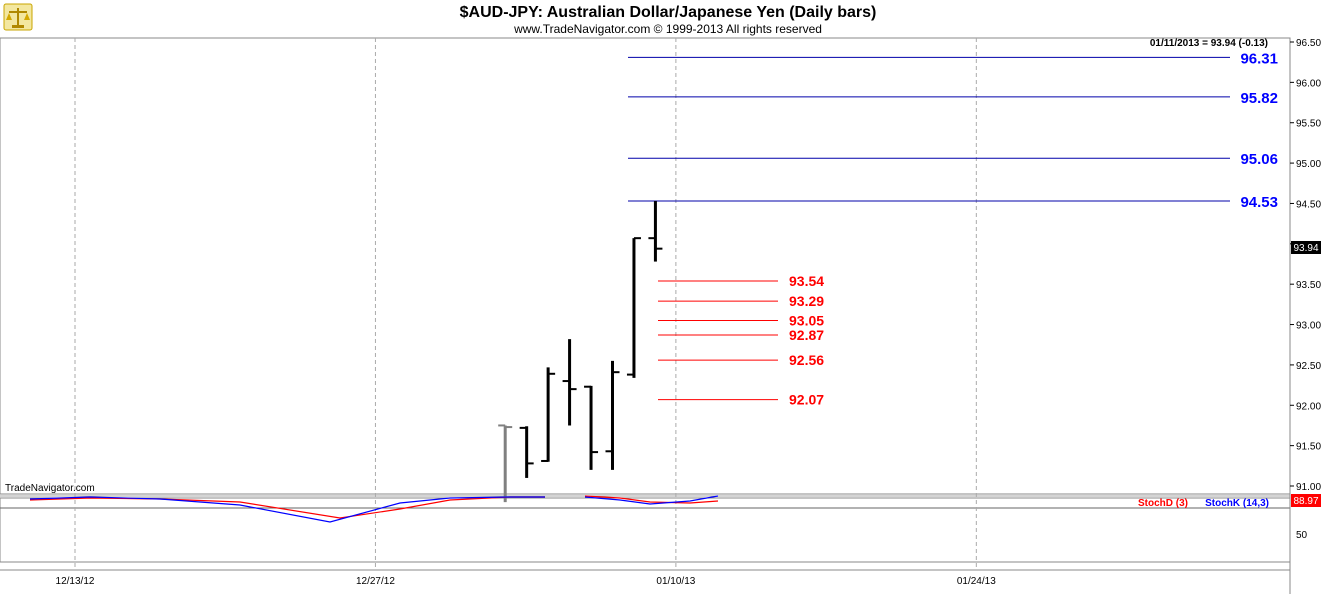 The image size is (1336, 594). Describe the element at coordinates (806, 301) in the screenshot. I see `retracement-label: 93.29` at that location.